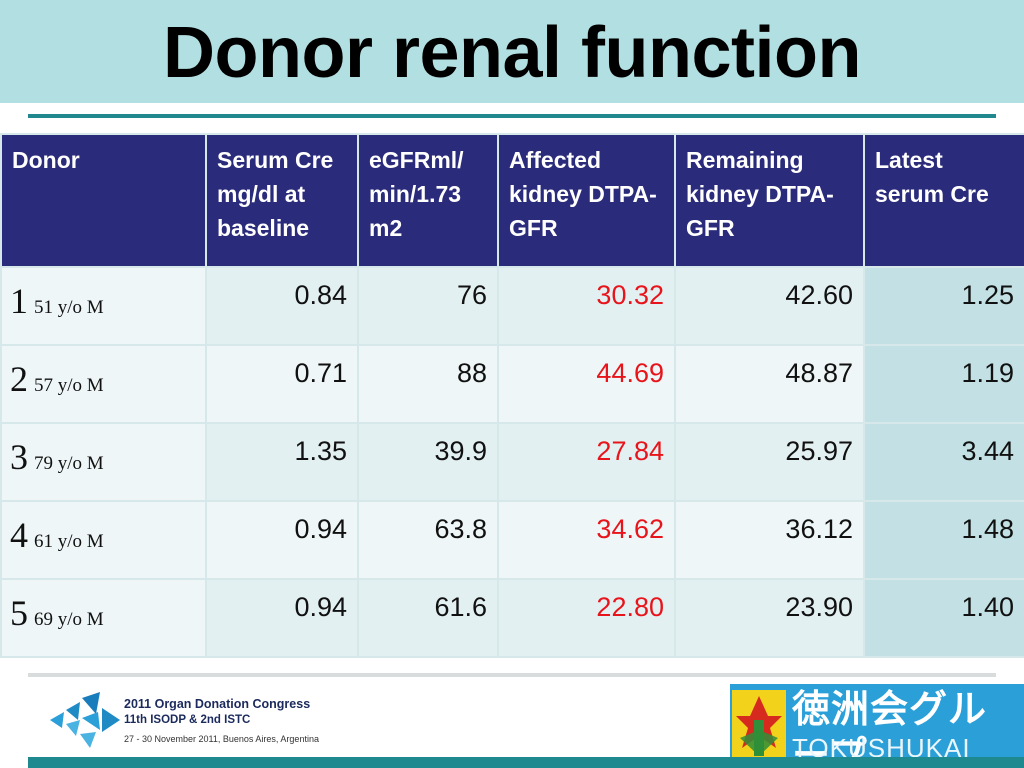 This screenshot has width=1024, height=768. I want to click on donor-cell: 4 61 y/o M, so click(103, 540).